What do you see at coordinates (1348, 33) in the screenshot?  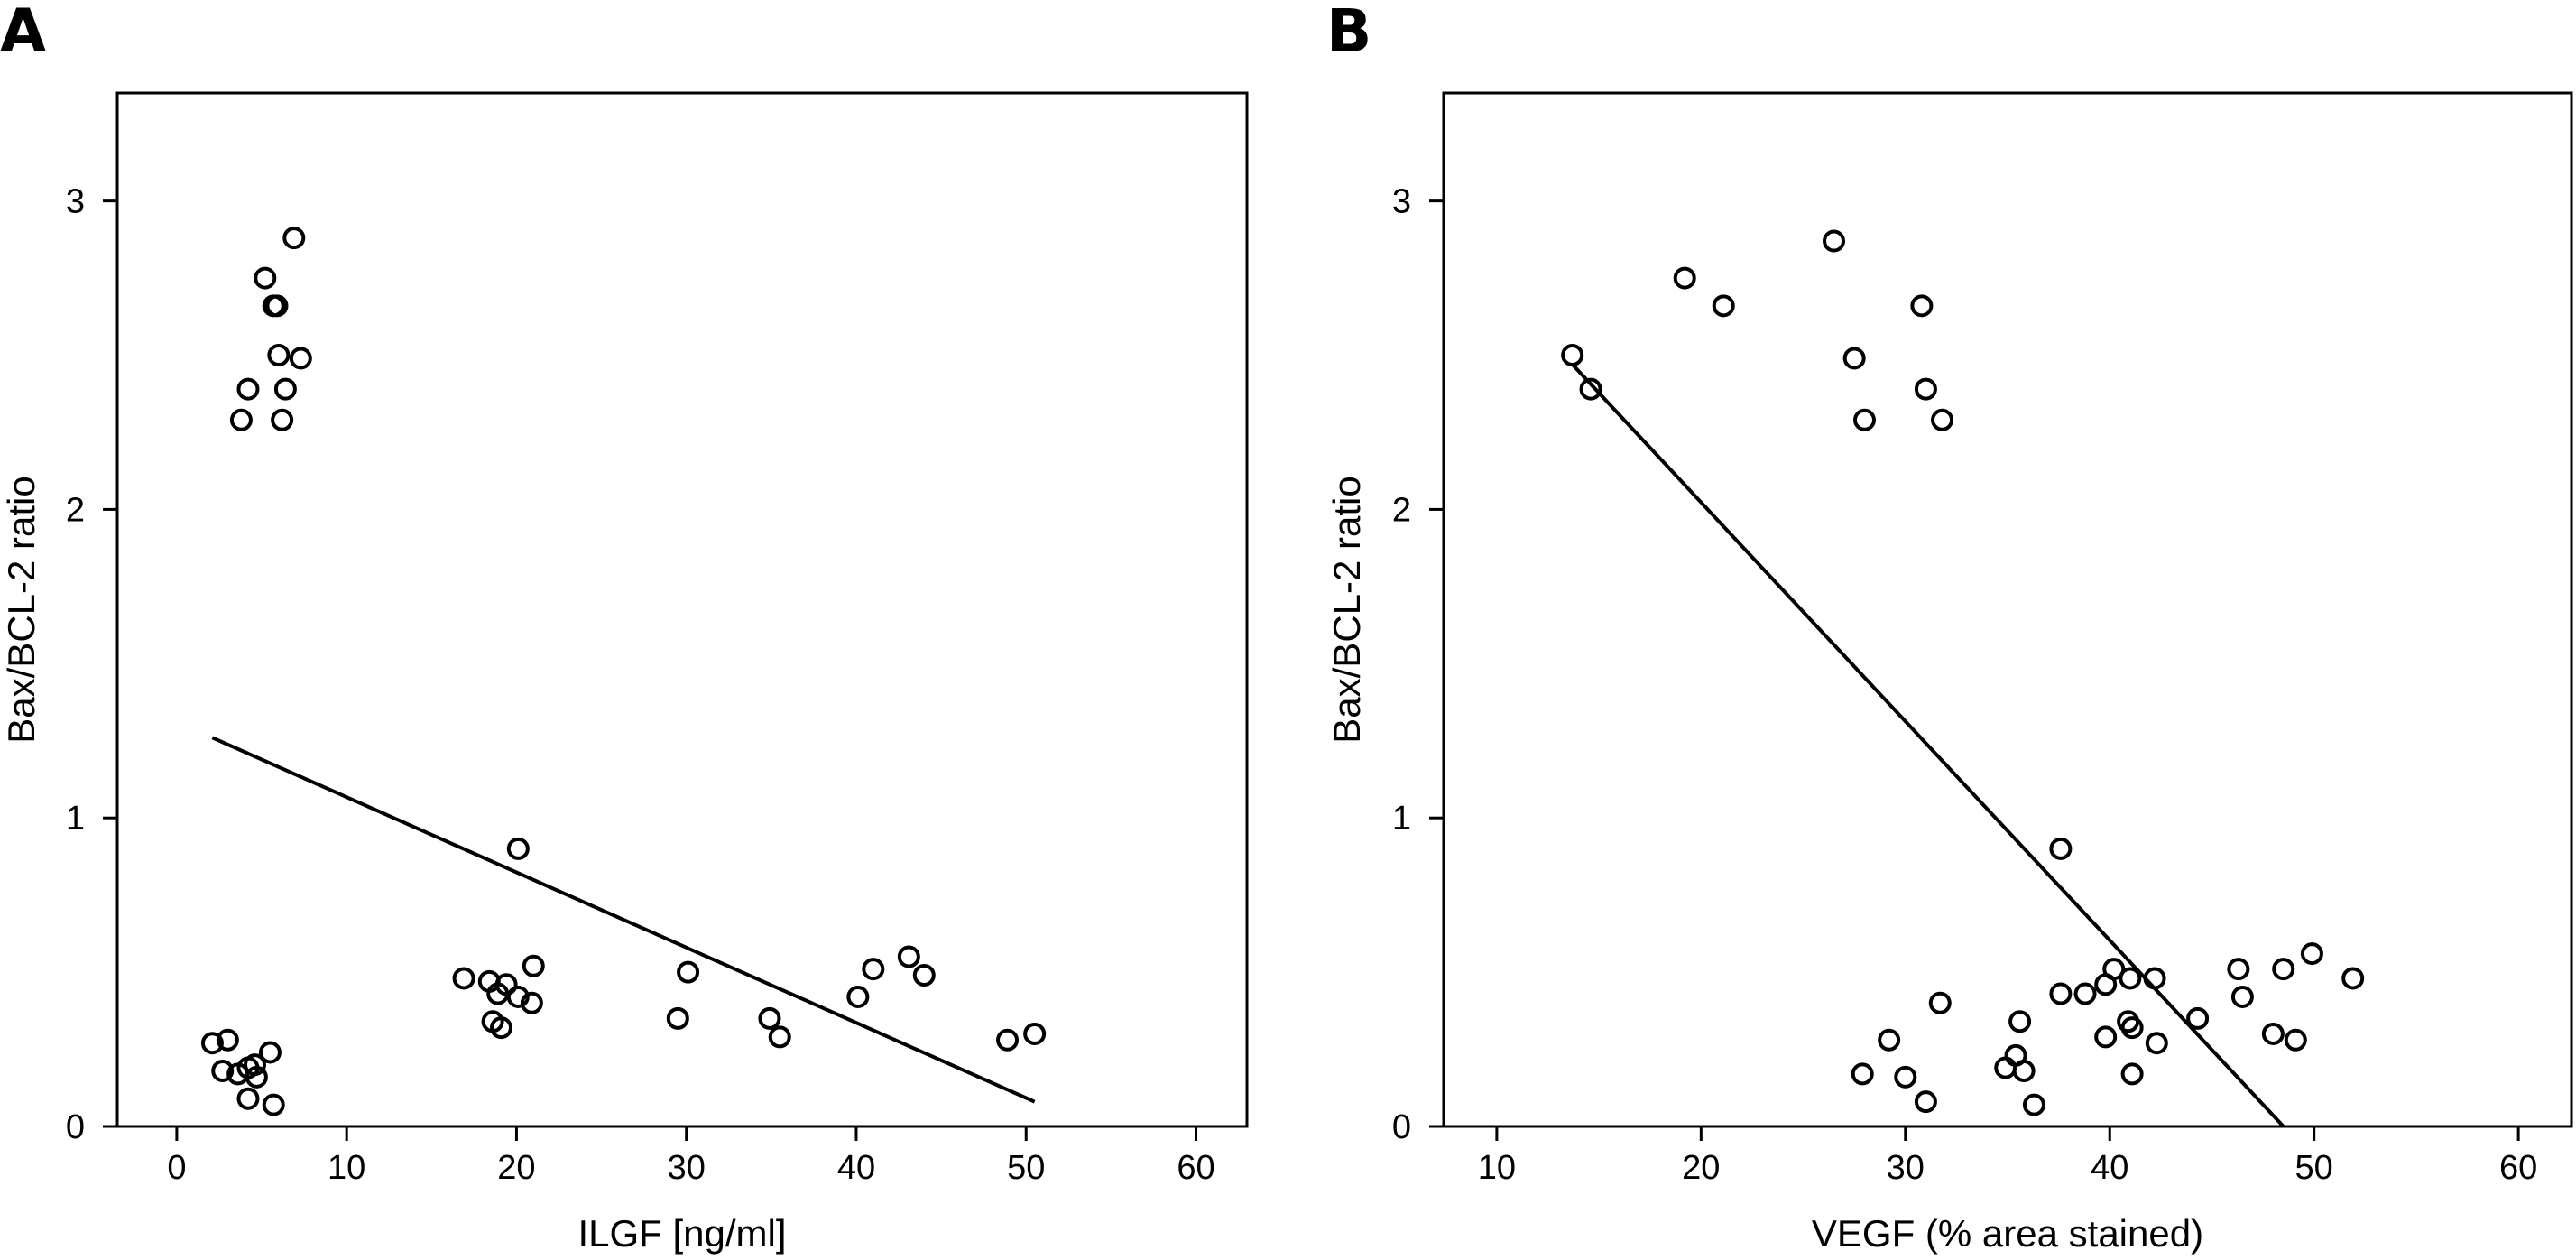 I see `panel-letter: B` at bounding box center [1348, 33].